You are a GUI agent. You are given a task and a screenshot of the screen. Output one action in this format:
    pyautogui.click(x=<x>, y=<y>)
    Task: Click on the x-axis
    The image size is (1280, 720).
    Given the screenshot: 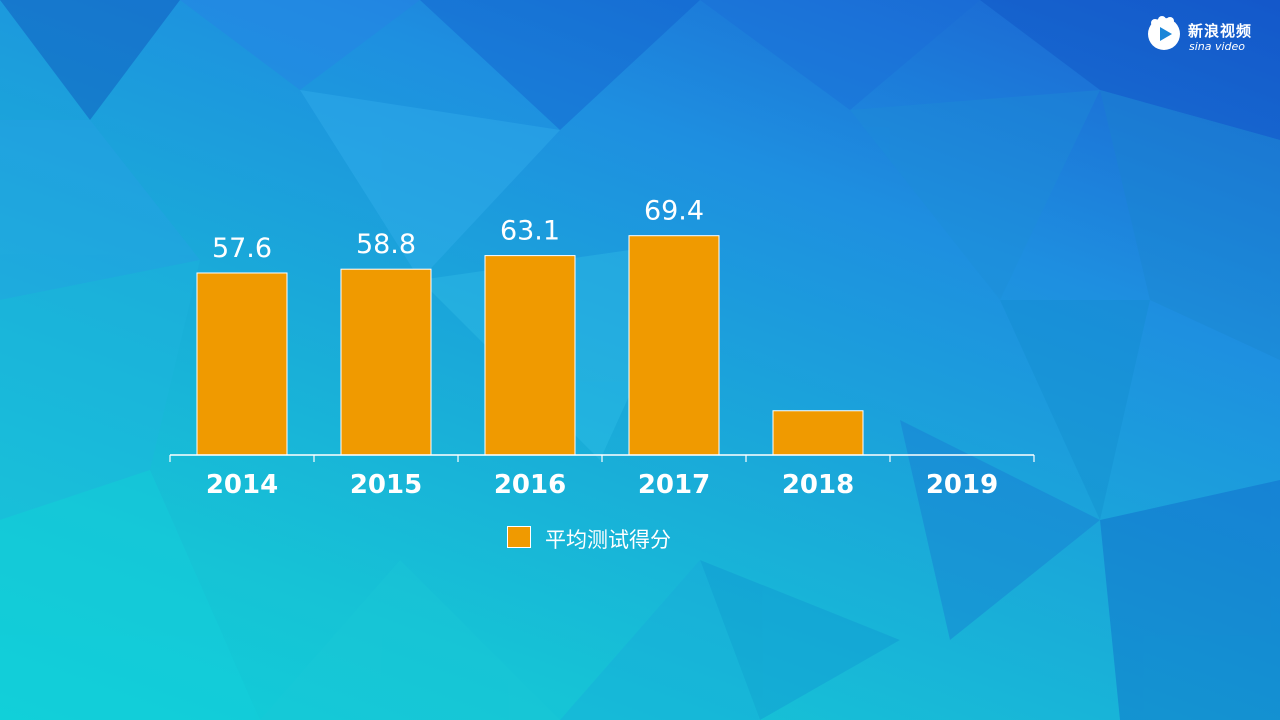 What is the action you would take?
    pyautogui.click(x=602, y=458)
    